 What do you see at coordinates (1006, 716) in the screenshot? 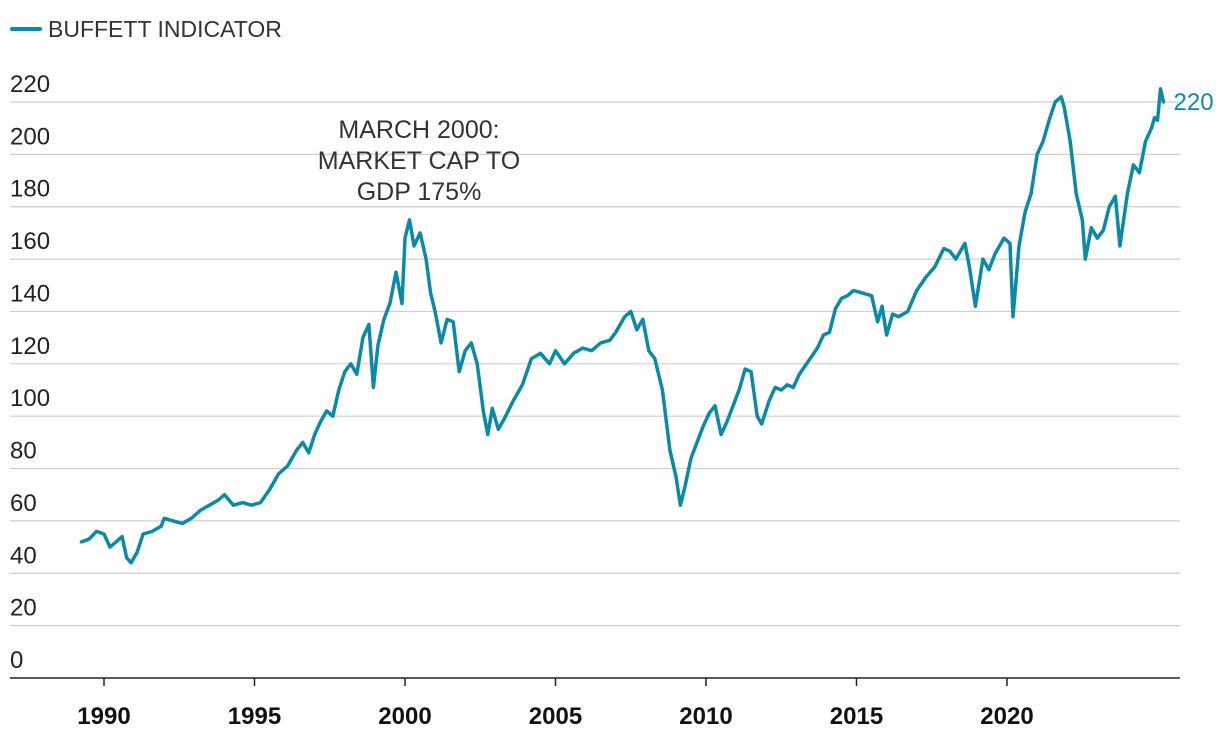
I see `x-tick-label-2020: 2020` at bounding box center [1006, 716].